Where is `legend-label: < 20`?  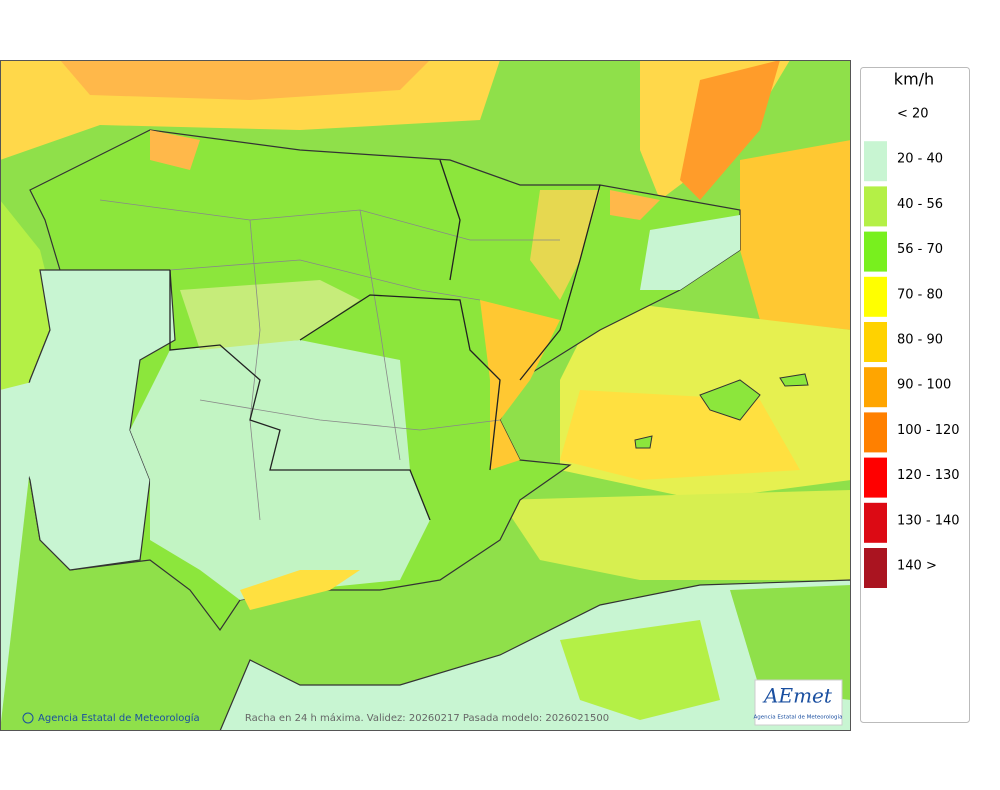 legend-label: < 20 is located at coordinates (913, 114).